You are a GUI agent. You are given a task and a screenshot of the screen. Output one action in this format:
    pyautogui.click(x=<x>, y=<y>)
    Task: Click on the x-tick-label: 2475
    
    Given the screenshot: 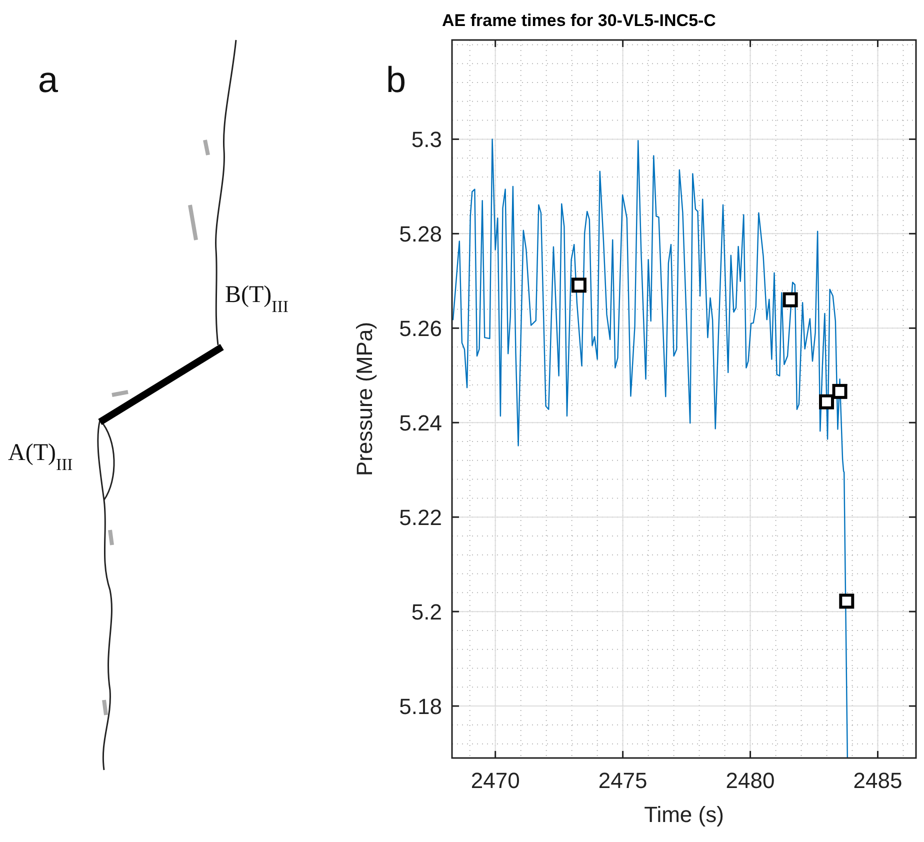 What is the action you would take?
    pyautogui.click(x=623, y=780)
    